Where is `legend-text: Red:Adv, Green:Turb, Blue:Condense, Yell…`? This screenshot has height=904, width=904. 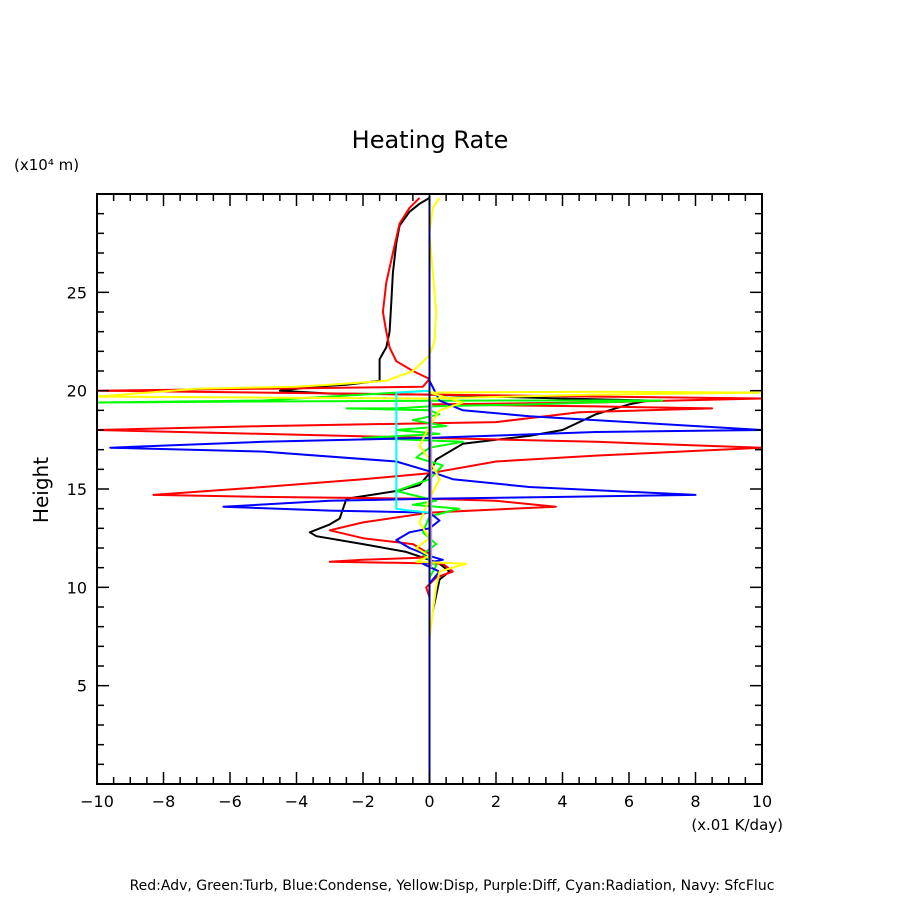
legend-text: Red:Adv, Green:Turb, Blue:Condense, Yell… is located at coordinates (452, 886).